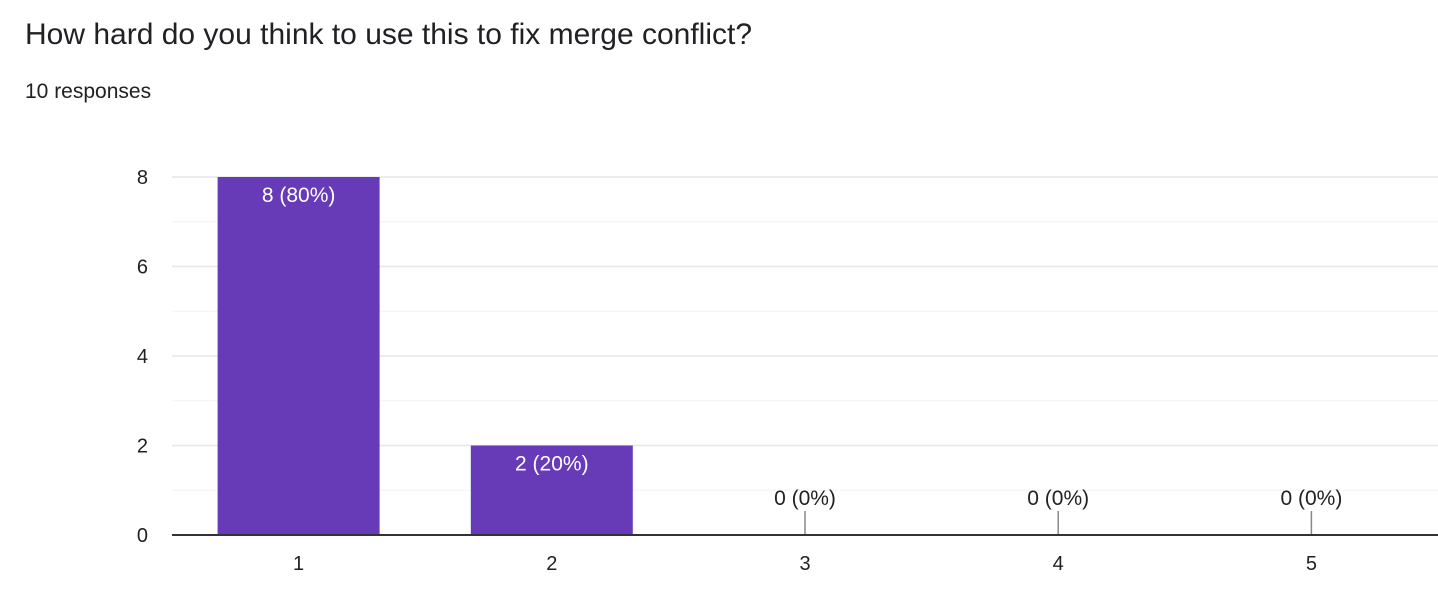  I want to click on y-tick-label: 6, so click(142, 268).